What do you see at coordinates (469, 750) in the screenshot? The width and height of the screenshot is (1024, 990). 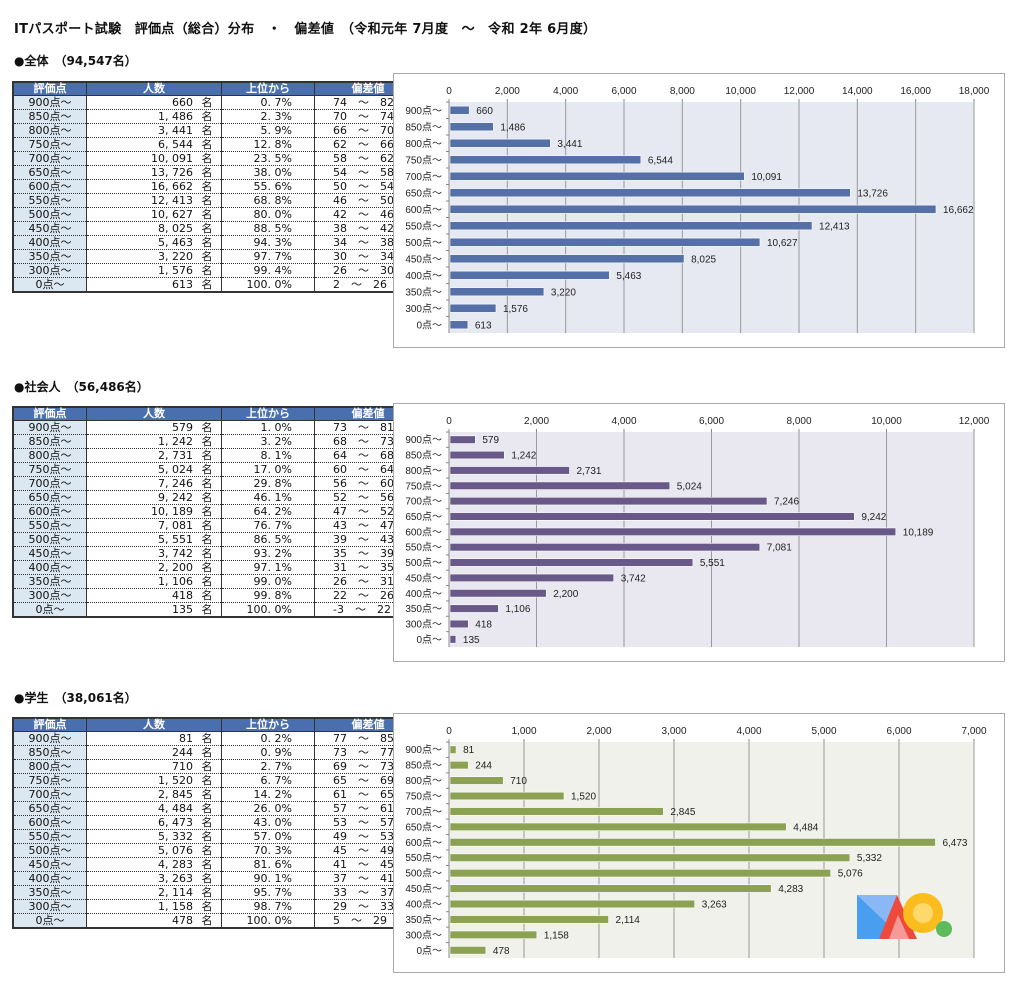 I see `data-label: 81` at bounding box center [469, 750].